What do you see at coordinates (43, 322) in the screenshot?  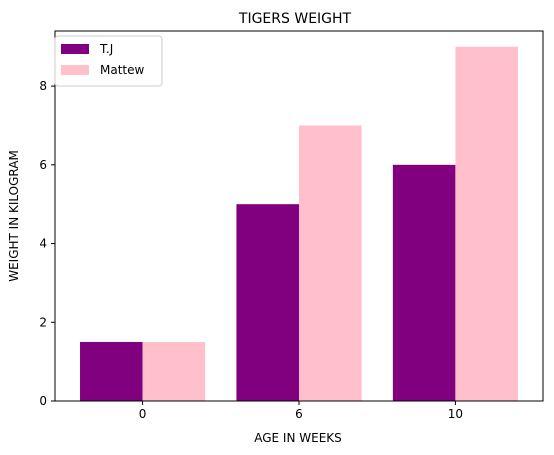 I see `y-tick-label: 2` at bounding box center [43, 322].